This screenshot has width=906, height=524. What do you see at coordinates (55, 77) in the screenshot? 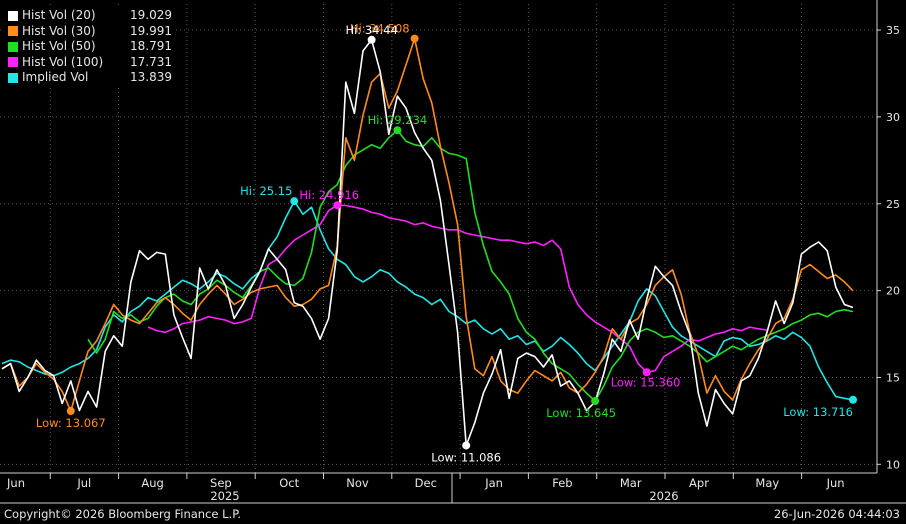
I see `legend-series-name: Implied Vol` at bounding box center [55, 77].